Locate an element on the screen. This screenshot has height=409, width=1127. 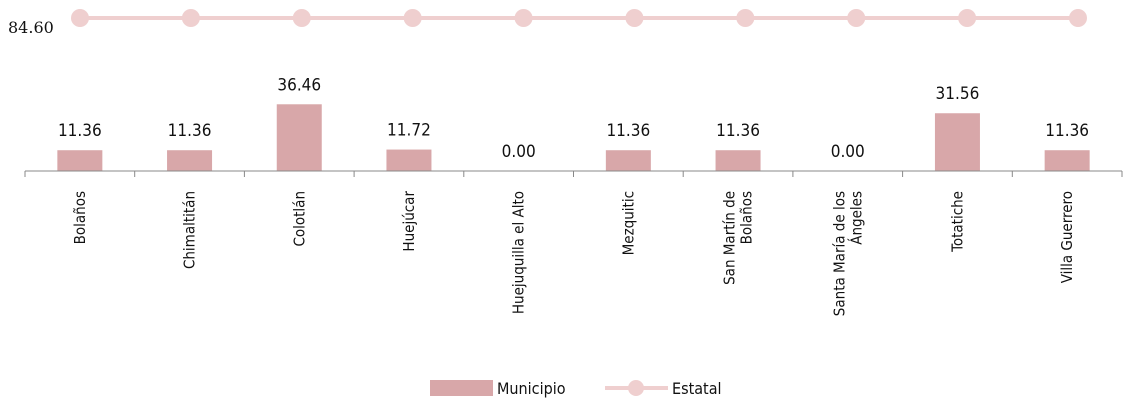
category-label-line: Huejuquilla el Alto is located at coordinates (519, 252).